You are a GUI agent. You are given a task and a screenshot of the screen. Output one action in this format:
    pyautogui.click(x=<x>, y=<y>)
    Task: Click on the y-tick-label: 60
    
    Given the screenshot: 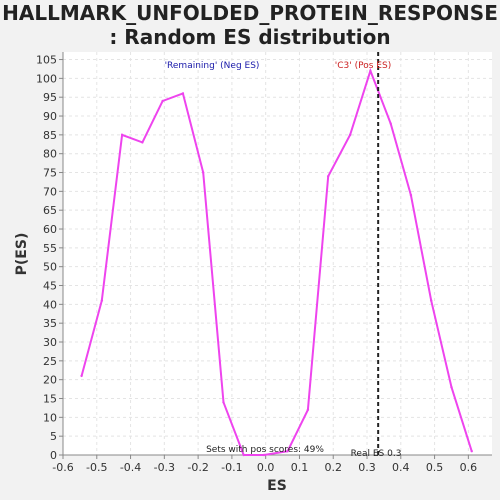 What is the action you would take?
    pyautogui.click(x=50, y=229)
    